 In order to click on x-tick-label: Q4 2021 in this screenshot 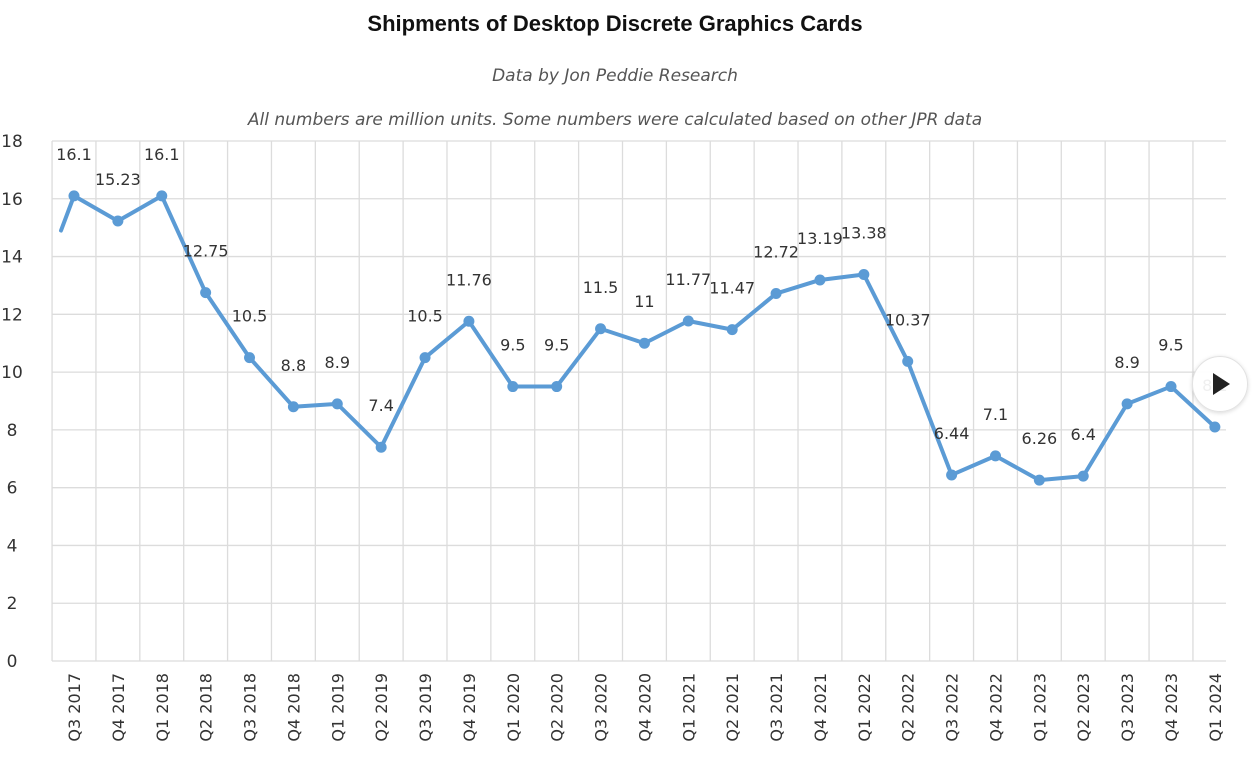, I will do `click(820, 707)`.